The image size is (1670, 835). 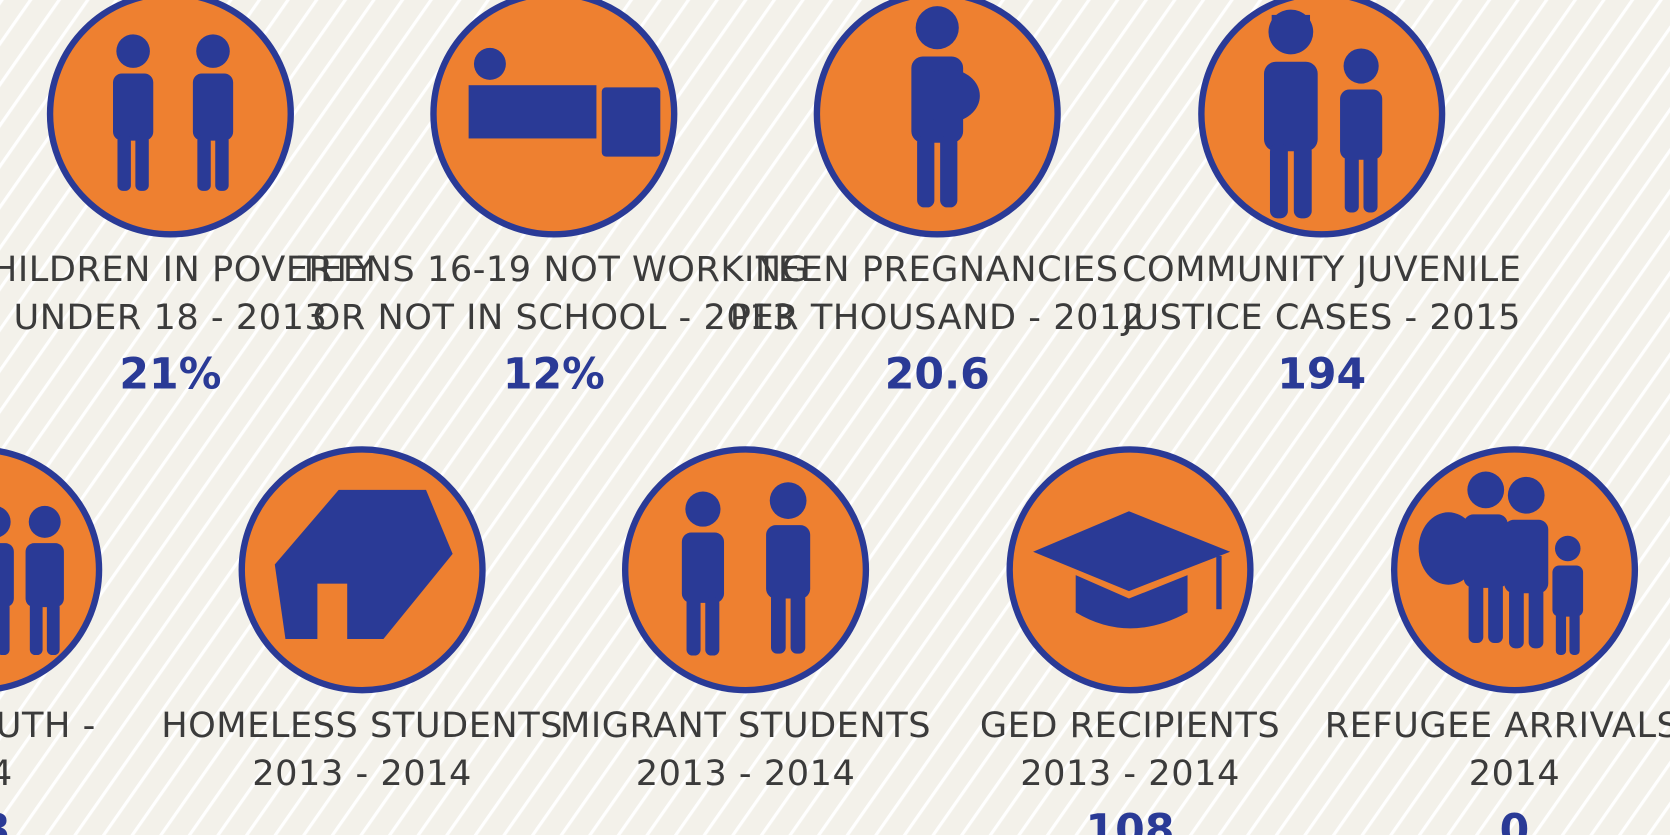 What do you see at coordinates (1130, 725) in the screenshot?
I see `item-label: GED RECIPIENTS` at bounding box center [1130, 725].